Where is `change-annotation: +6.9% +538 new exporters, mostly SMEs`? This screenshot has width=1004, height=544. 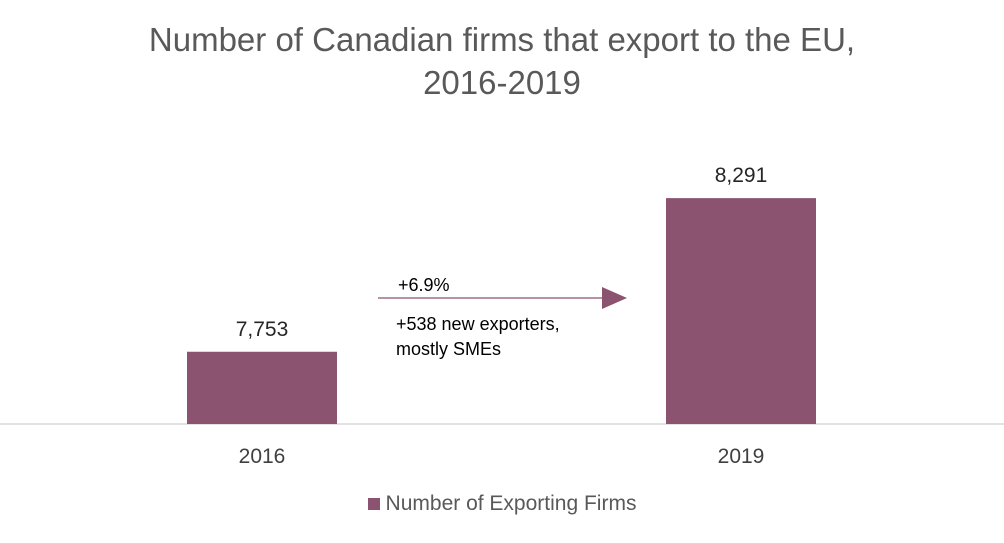 change-annotation: +6.9% +538 new exporters, mostly SMEs is located at coordinates (502, 317).